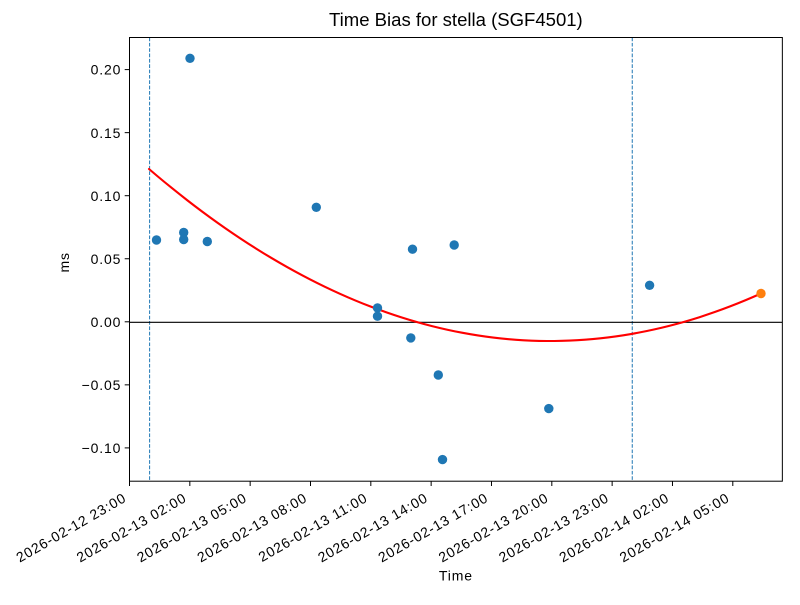 Image resolution: width=800 pixels, height=605 pixels. Describe the element at coordinates (102, 385) in the screenshot. I see `svg-text: −0.05` at that location.